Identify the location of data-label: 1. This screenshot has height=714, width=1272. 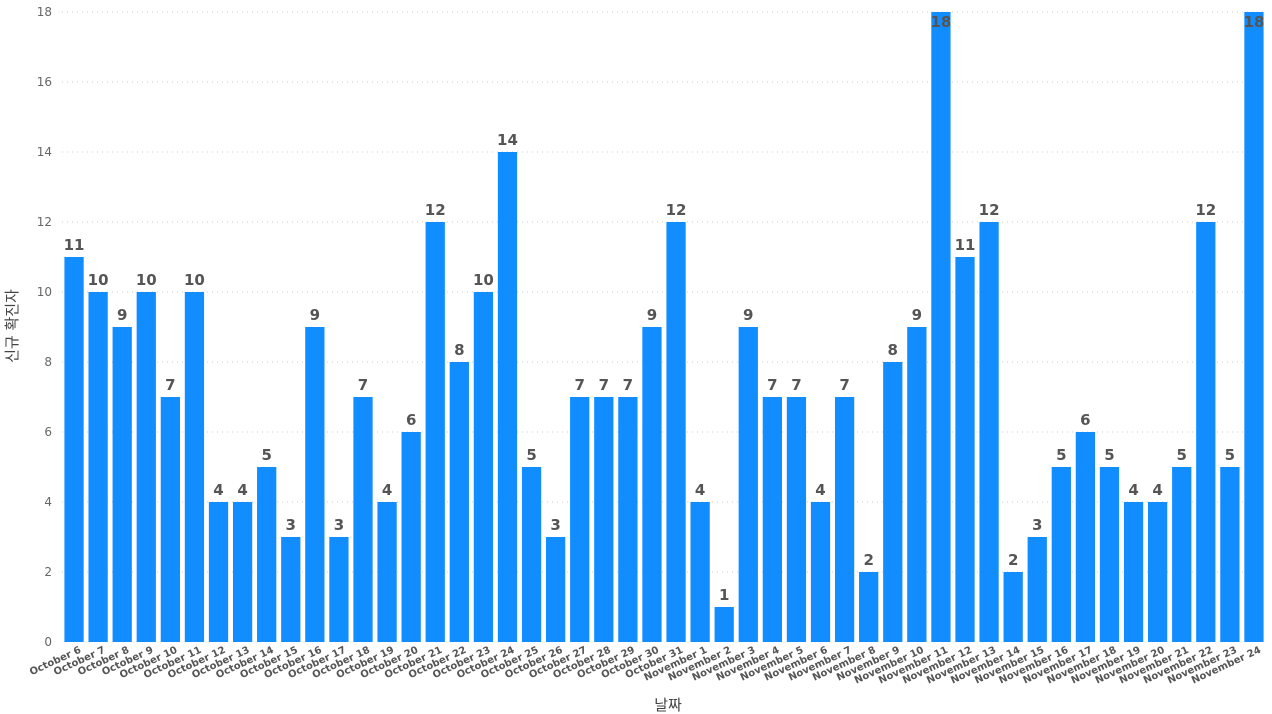
(724, 595).